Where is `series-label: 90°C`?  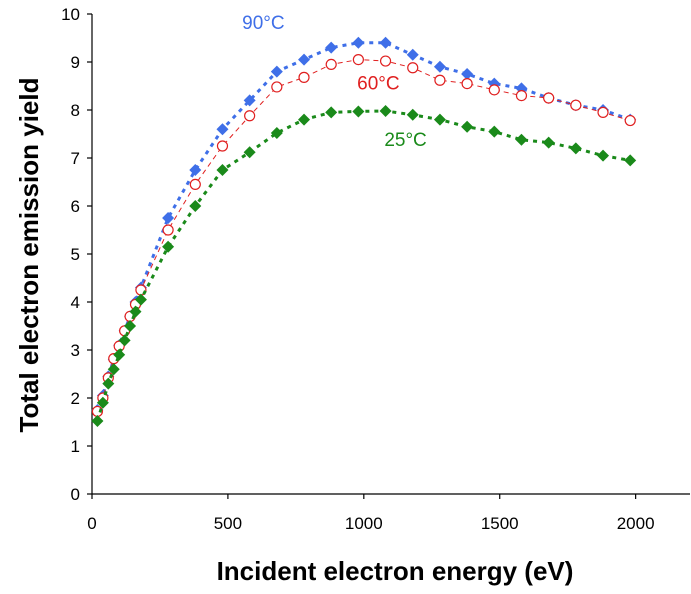
series-label: 90°C is located at coordinates (263, 23).